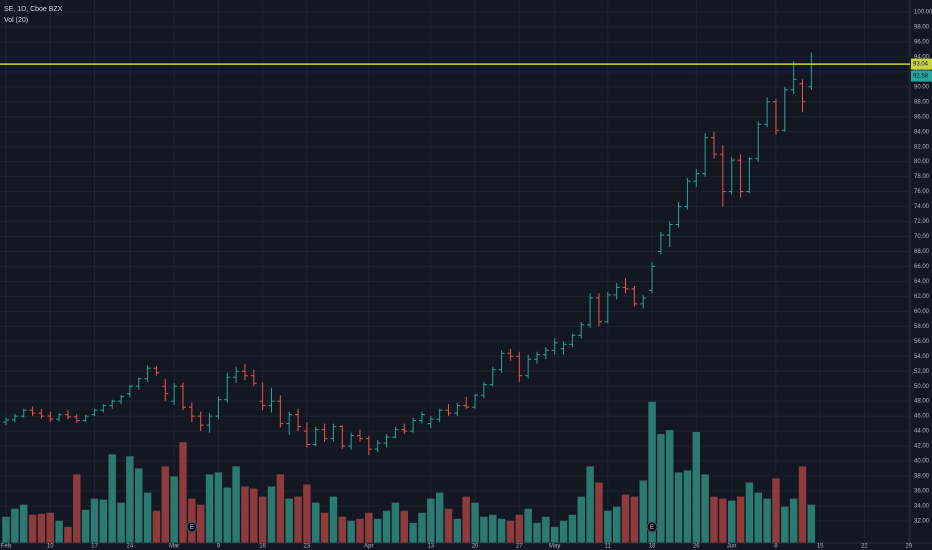 The height and width of the screenshot is (550, 932). I want to click on y-tick-label: 72.00, so click(922, 222).